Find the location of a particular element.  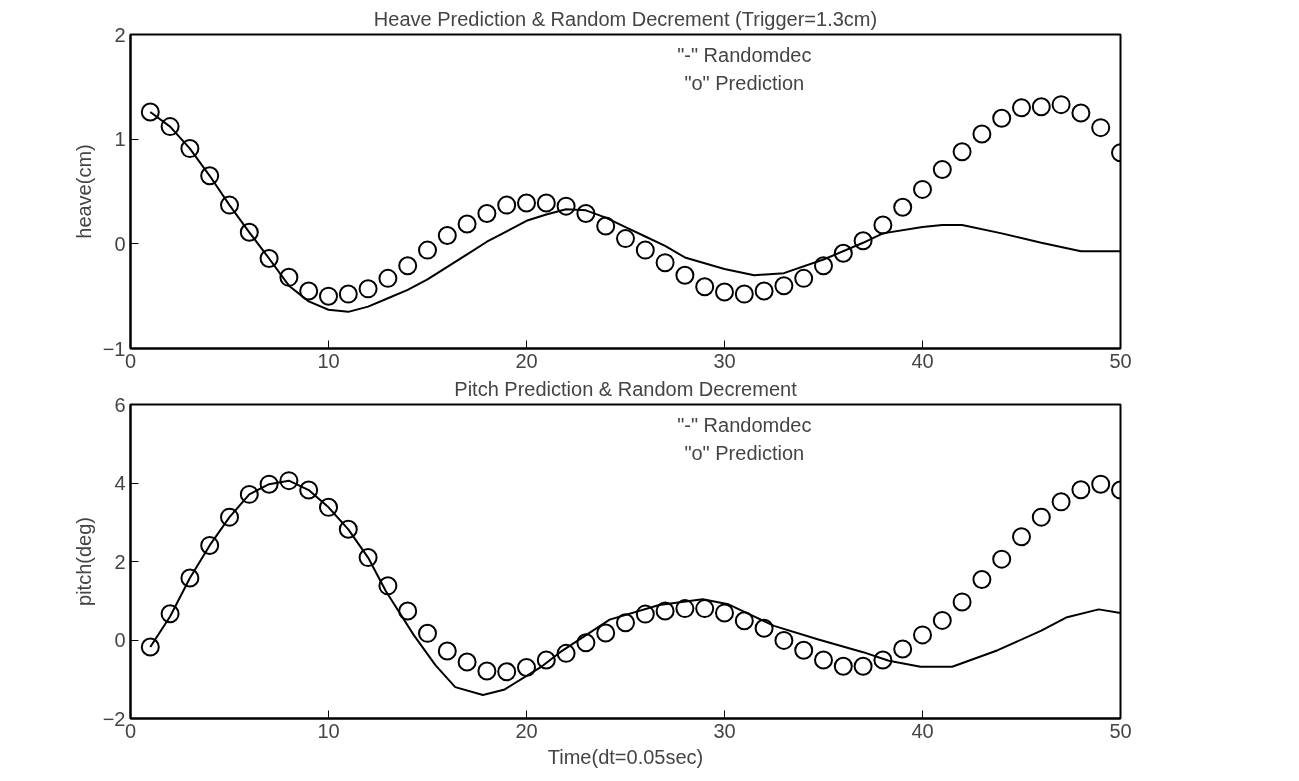

y-axis-title: heave(cm) is located at coordinates (83, 191).